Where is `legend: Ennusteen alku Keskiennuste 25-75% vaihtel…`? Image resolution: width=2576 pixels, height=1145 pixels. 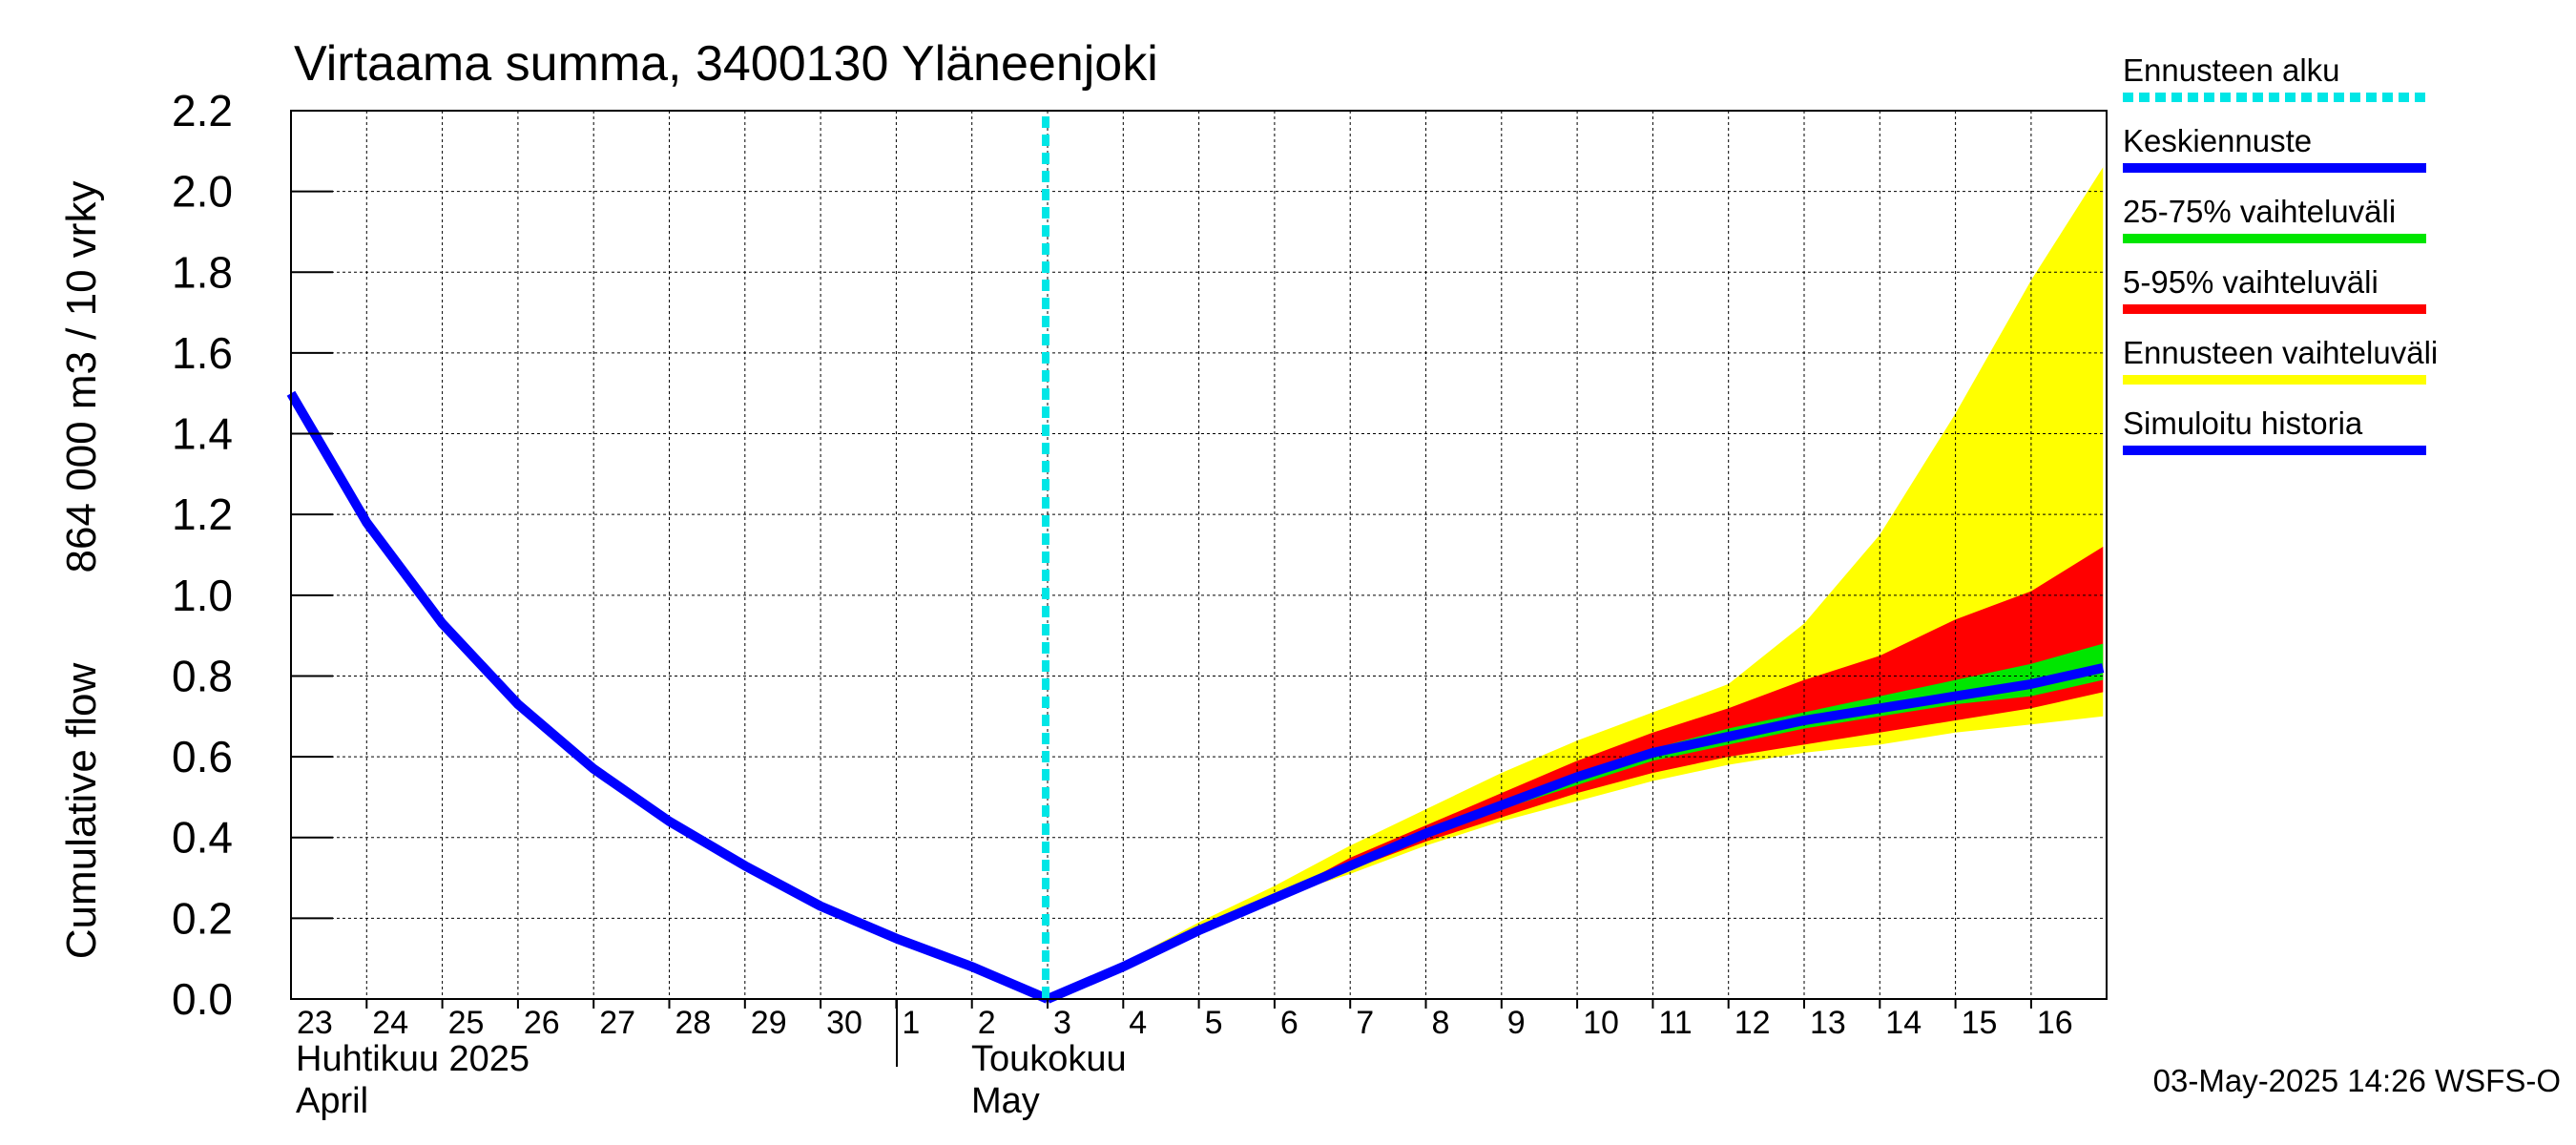 legend: Ennusteen alku Keskiennuste 25-75% vaihtel… is located at coordinates (2280, 254).